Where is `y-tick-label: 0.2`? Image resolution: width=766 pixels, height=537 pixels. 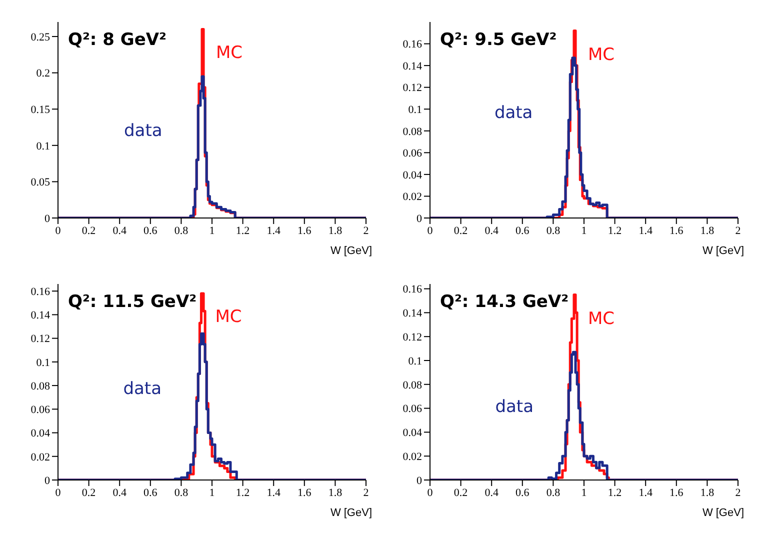 y-tick-label: 0.2 is located at coordinates (43, 74).